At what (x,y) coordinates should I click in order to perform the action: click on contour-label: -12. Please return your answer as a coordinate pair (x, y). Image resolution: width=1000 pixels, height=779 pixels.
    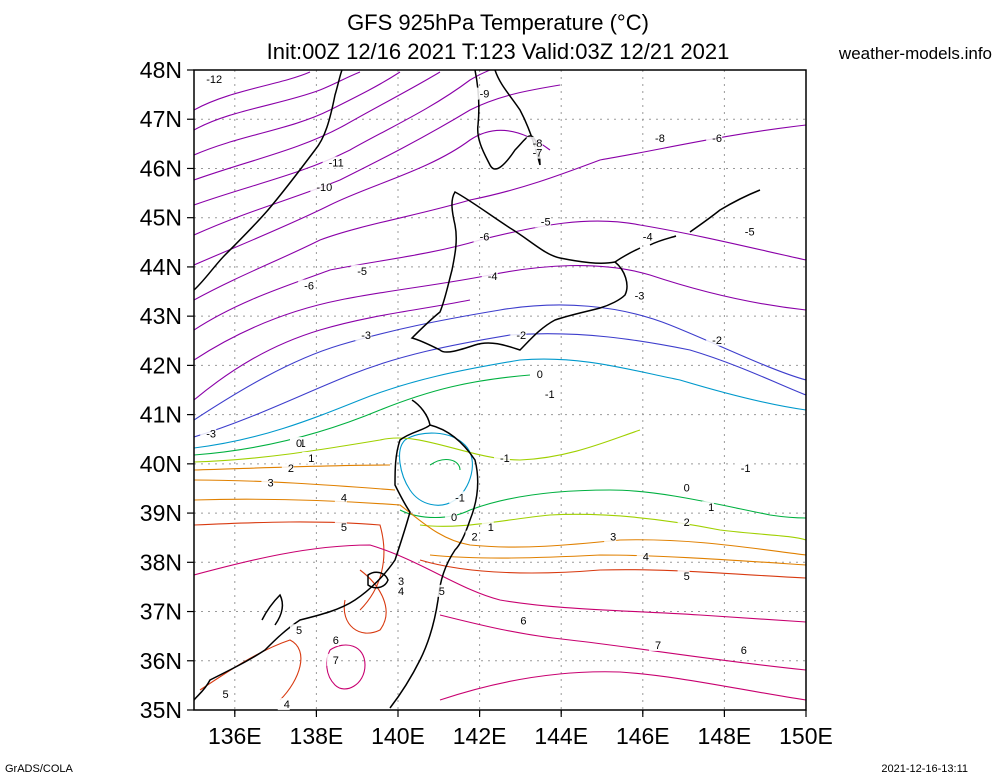
    Looking at the image, I should click on (214, 80).